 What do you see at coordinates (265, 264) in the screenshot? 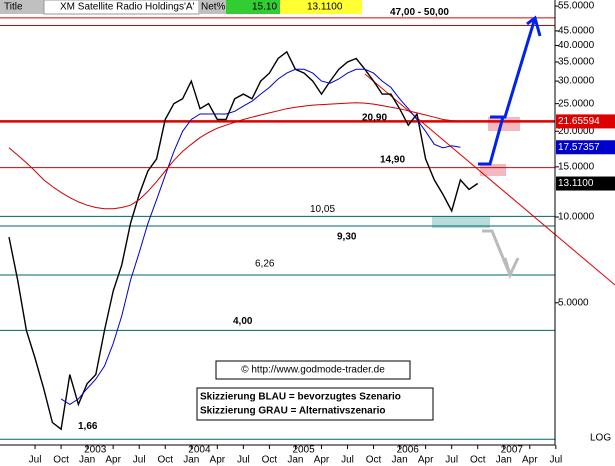
I see `annotation: 6,26` at bounding box center [265, 264].